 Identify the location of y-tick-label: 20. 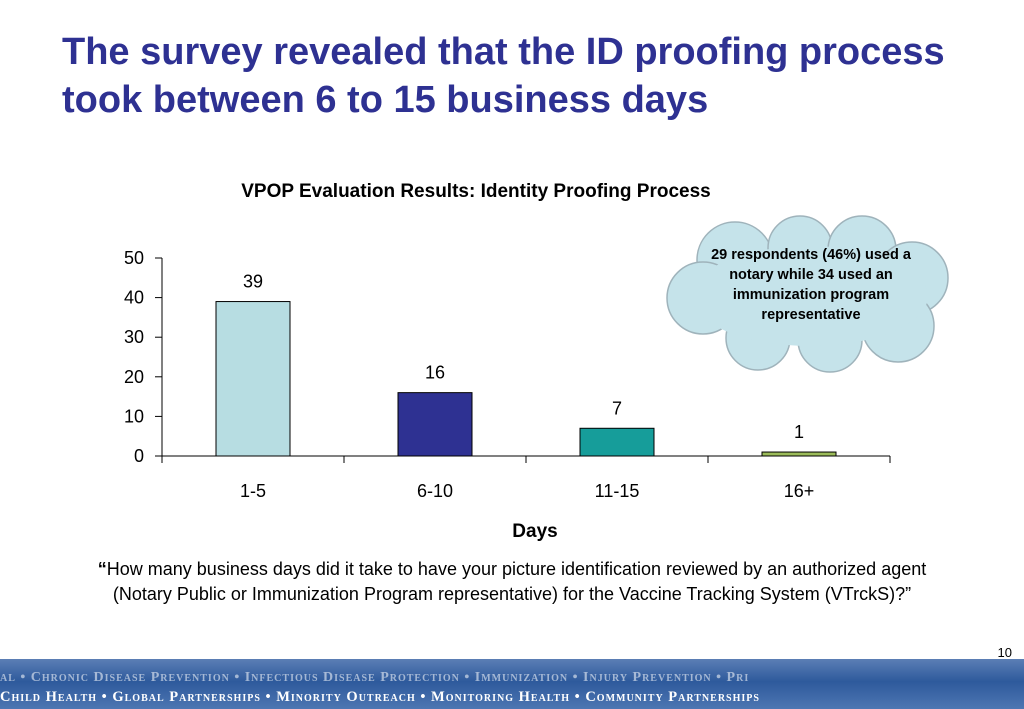
(134, 377).